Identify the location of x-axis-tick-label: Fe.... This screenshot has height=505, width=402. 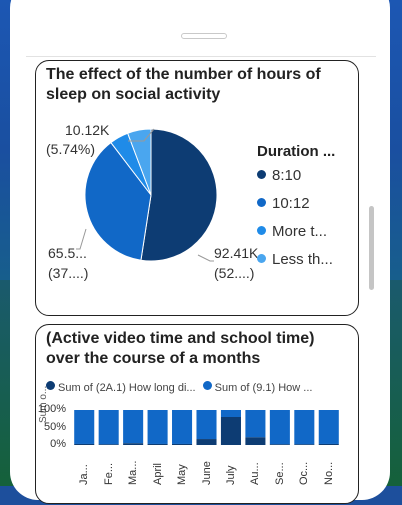
(108, 473).